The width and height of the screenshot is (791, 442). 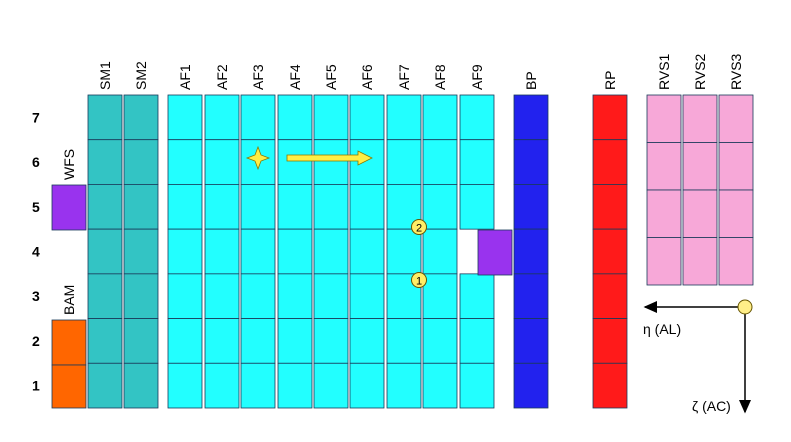 What do you see at coordinates (662, 329) in the screenshot?
I see `al-label: η (AL)` at bounding box center [662, 329].